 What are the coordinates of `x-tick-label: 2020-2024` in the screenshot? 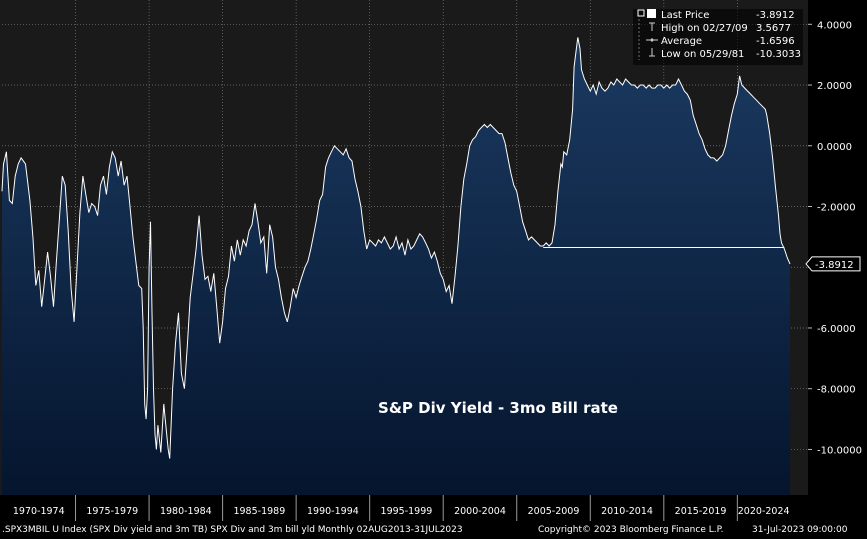 It's located at (764, 511).